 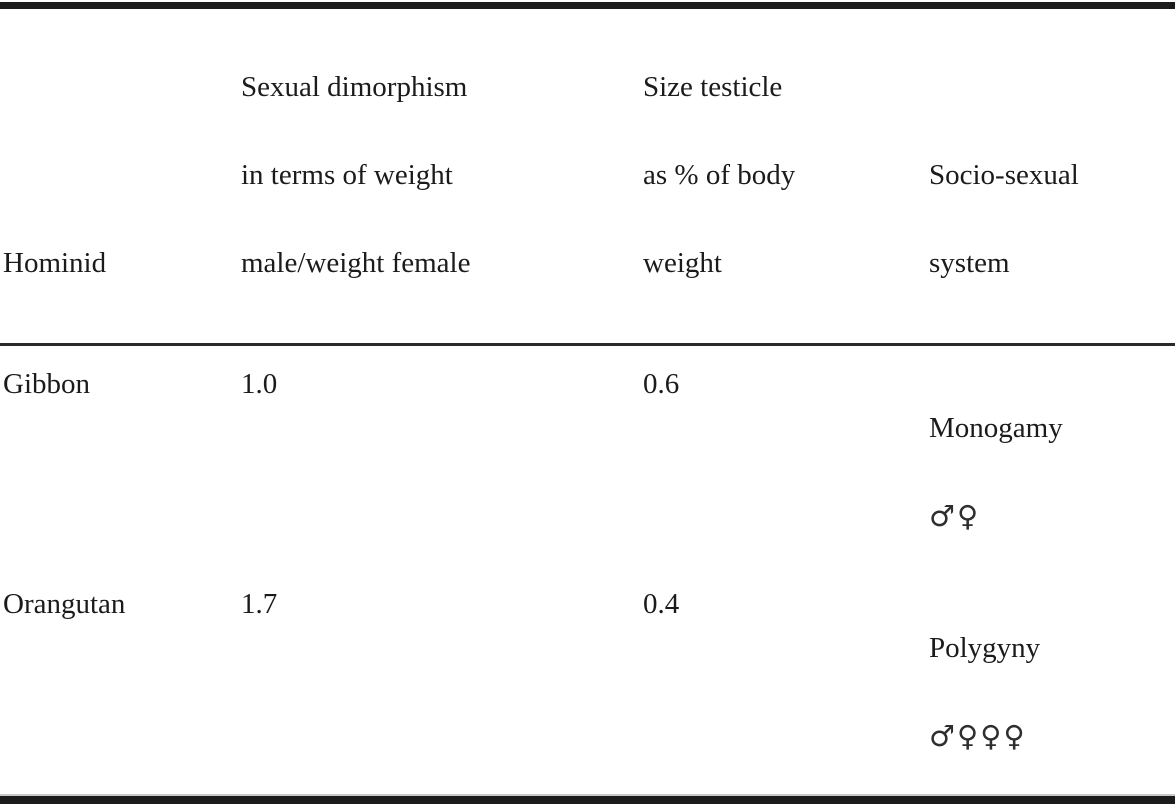 I want to click on dimorphism-value: 1.7, so click(x=259, y=604).